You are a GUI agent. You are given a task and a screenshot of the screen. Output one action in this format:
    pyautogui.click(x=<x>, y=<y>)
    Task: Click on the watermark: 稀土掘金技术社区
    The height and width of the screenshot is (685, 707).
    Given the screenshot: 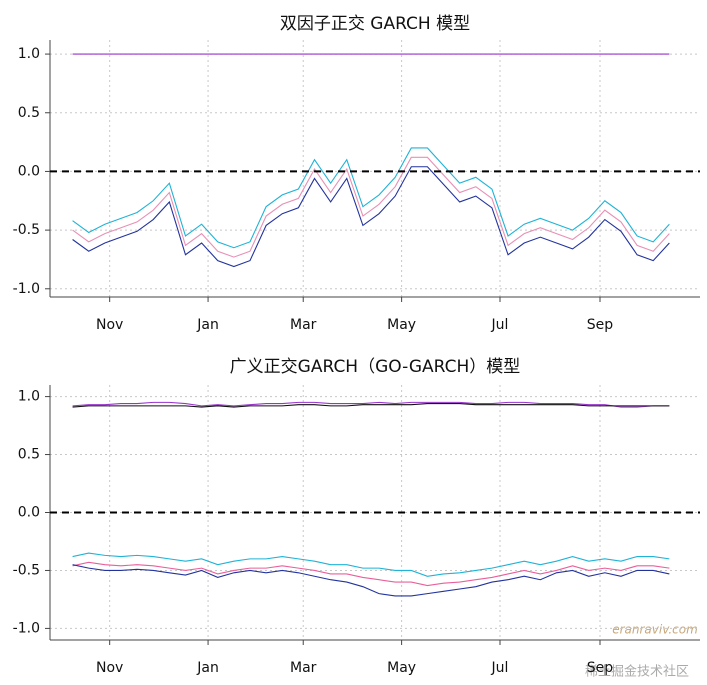 What is the action you would take?
    pyautogui.click(x=637, y=672)
    